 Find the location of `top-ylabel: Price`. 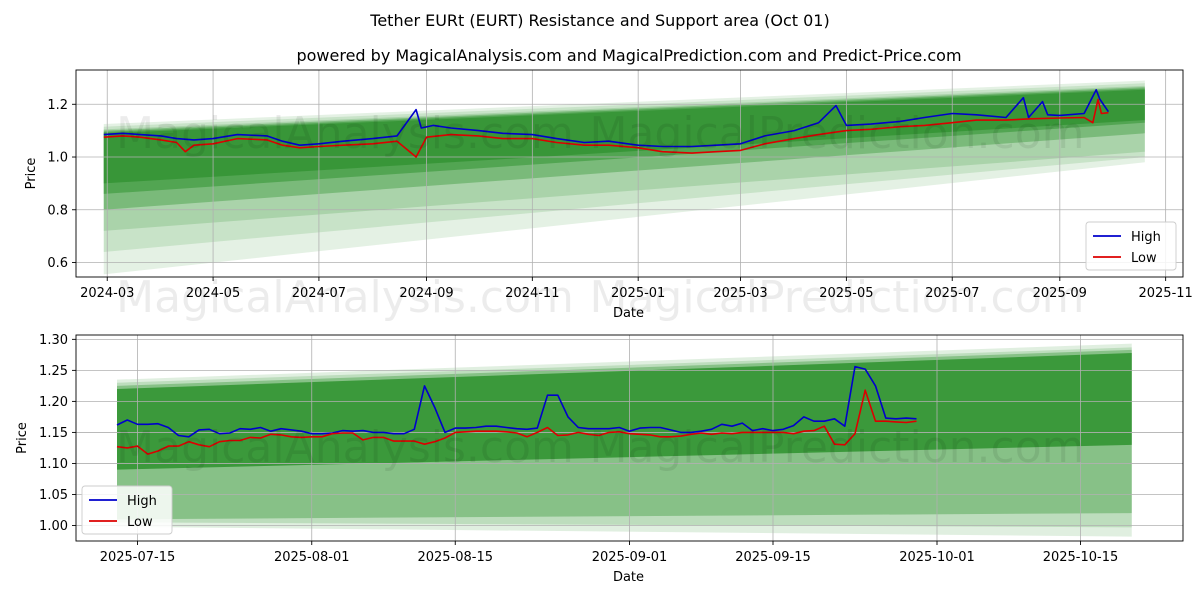

top-ylabel: Price is located at coordinates (31, 174).